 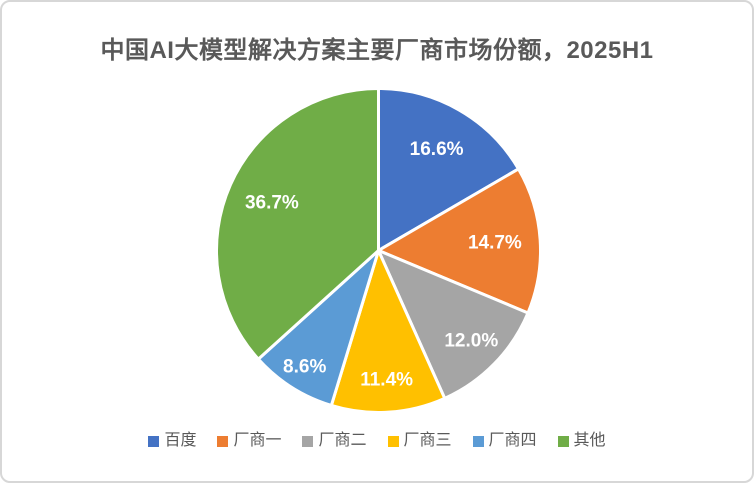 What do you see at coordinates (437, 149) in the screenshot?
I see `slice-label-1: 16.6%` at bounding box center [437, 149].